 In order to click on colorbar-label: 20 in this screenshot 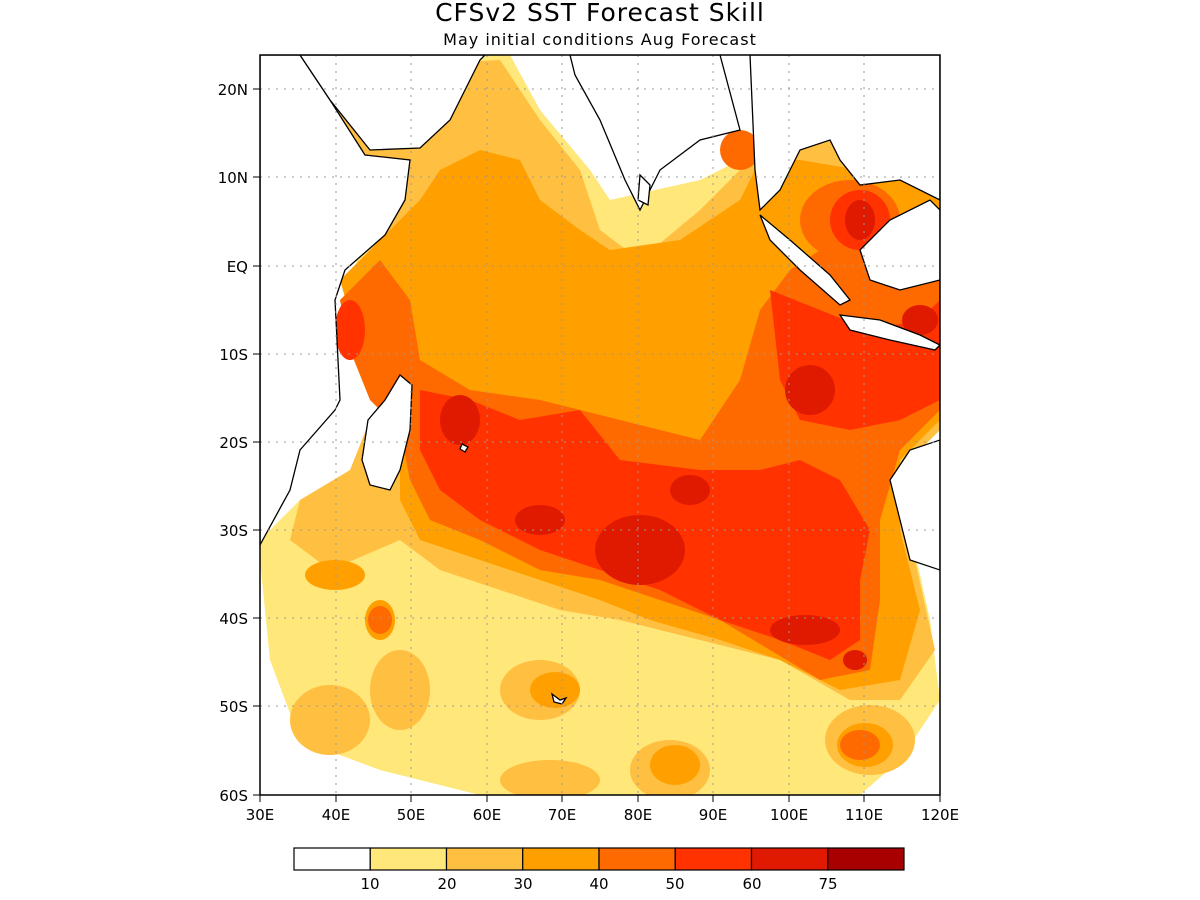, I will do `click(446, 884)`.